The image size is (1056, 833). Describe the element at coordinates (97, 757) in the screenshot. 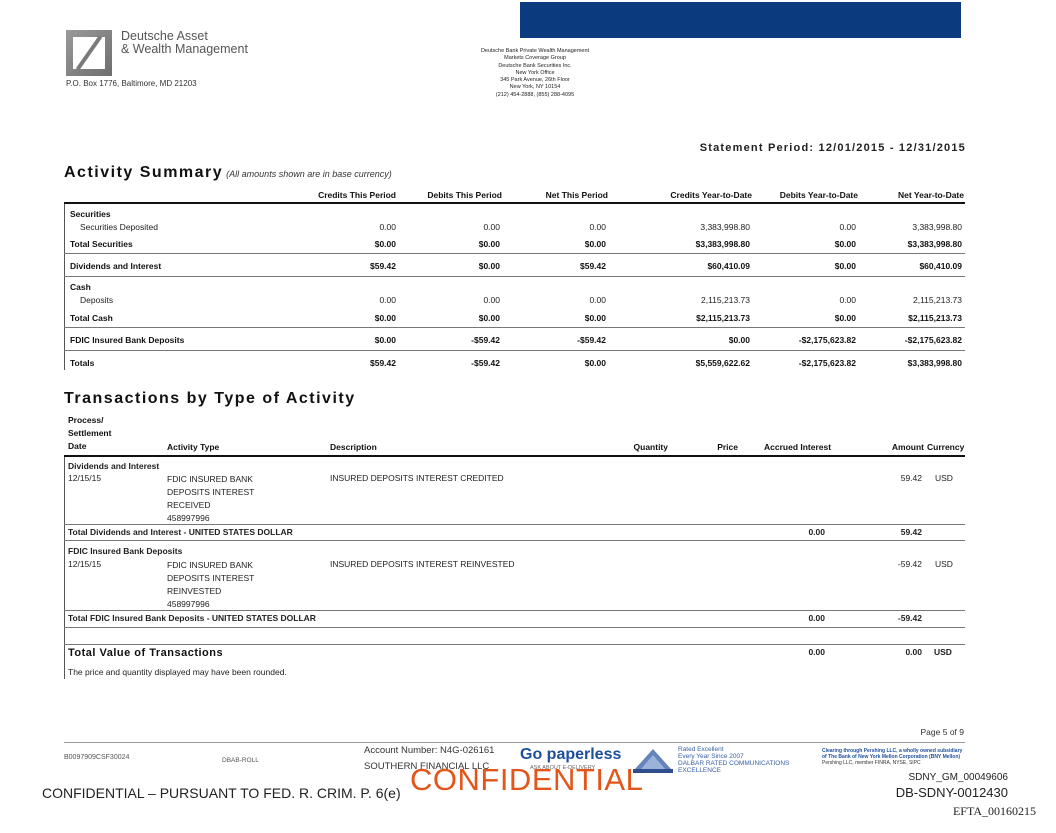

I see `document-code: B0097909CSF30024` at that location.